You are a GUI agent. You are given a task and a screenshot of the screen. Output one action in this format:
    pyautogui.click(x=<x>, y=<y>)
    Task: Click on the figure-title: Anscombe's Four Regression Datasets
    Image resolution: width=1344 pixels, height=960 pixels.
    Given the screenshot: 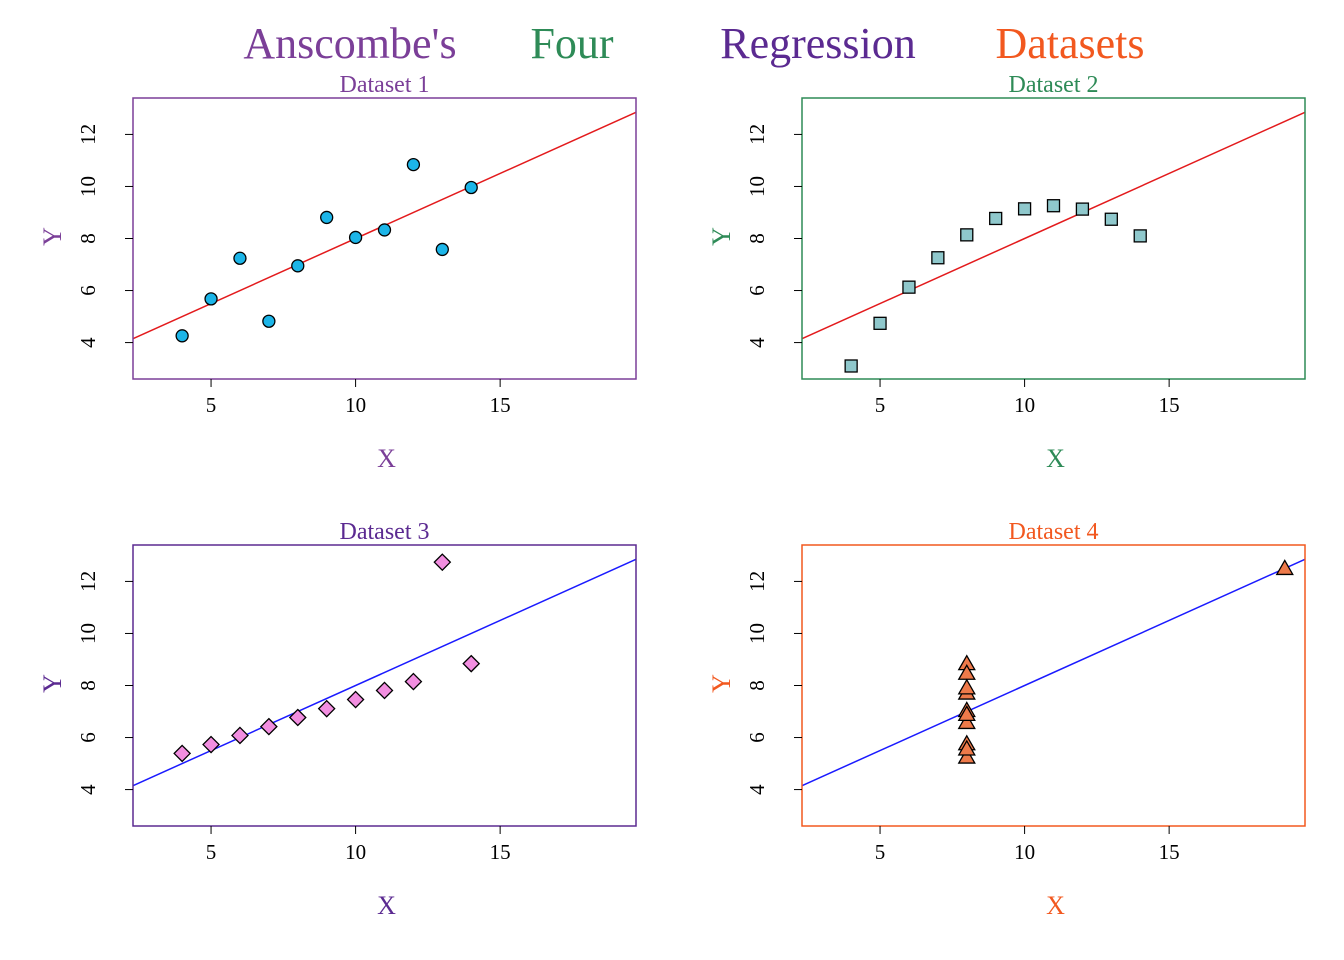 What is the action you would take?
    pyautogui.click(x=693, y=43)
    